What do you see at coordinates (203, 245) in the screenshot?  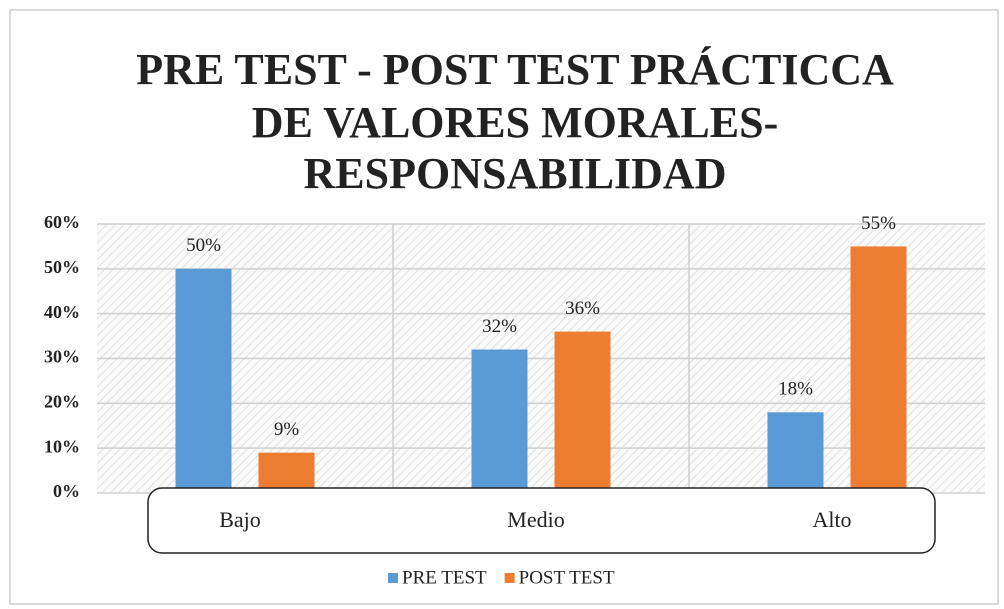 I see `data-label: 50%` at bounding box center [203, 245].